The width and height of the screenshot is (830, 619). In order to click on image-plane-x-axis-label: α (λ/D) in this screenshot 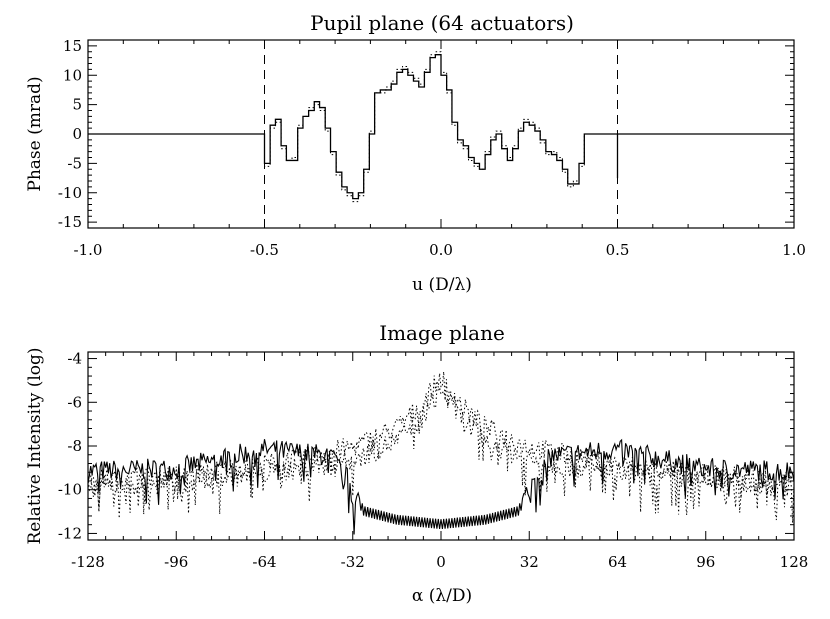, I will do `click(442, 596)`.